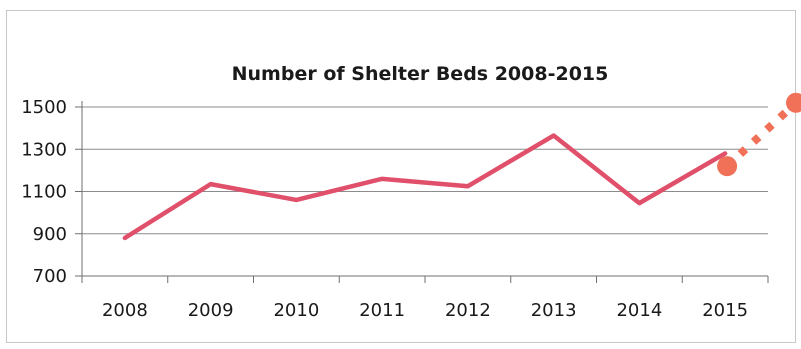 The width and height of the screenshot is (801, 349). Describe the element at coordinates (793, 102) in the screenshot. I see `projection-end-marker` at that location.